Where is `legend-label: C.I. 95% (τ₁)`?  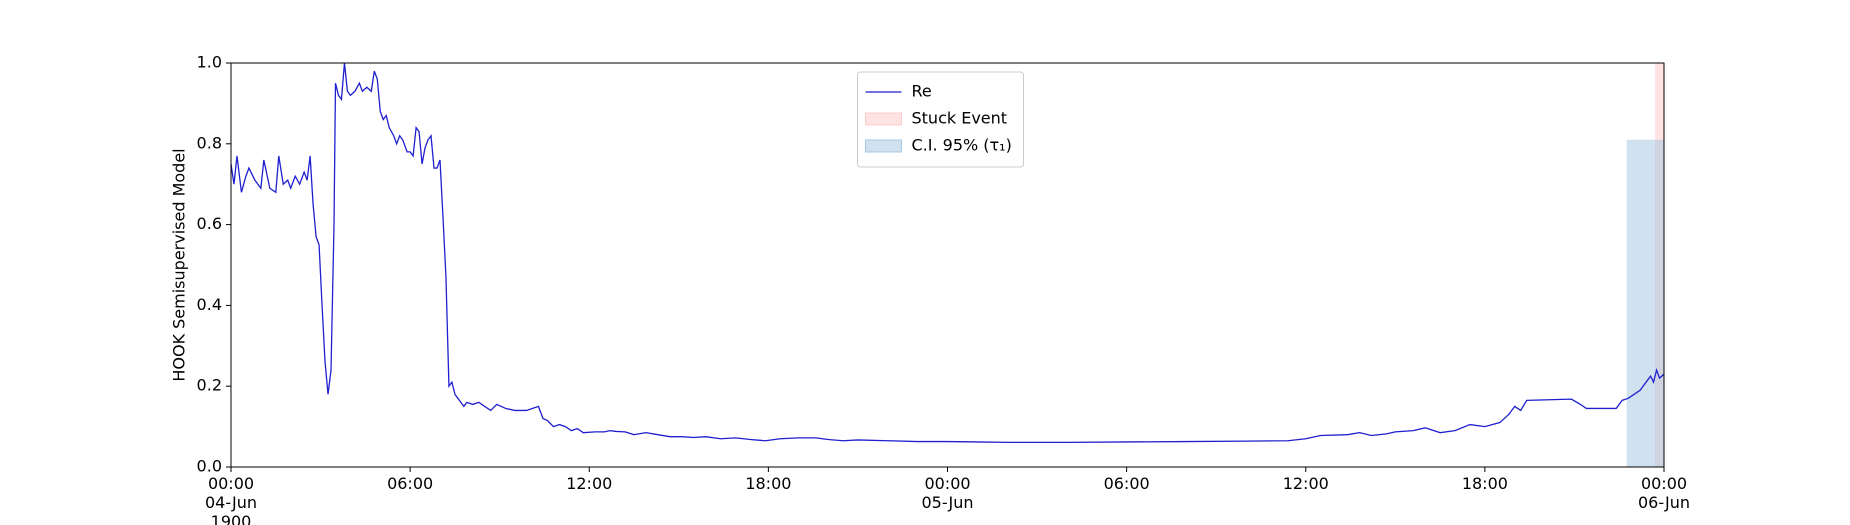 legend-label: C.I. 95% (τ₁) is located at coordinates (962, 145).